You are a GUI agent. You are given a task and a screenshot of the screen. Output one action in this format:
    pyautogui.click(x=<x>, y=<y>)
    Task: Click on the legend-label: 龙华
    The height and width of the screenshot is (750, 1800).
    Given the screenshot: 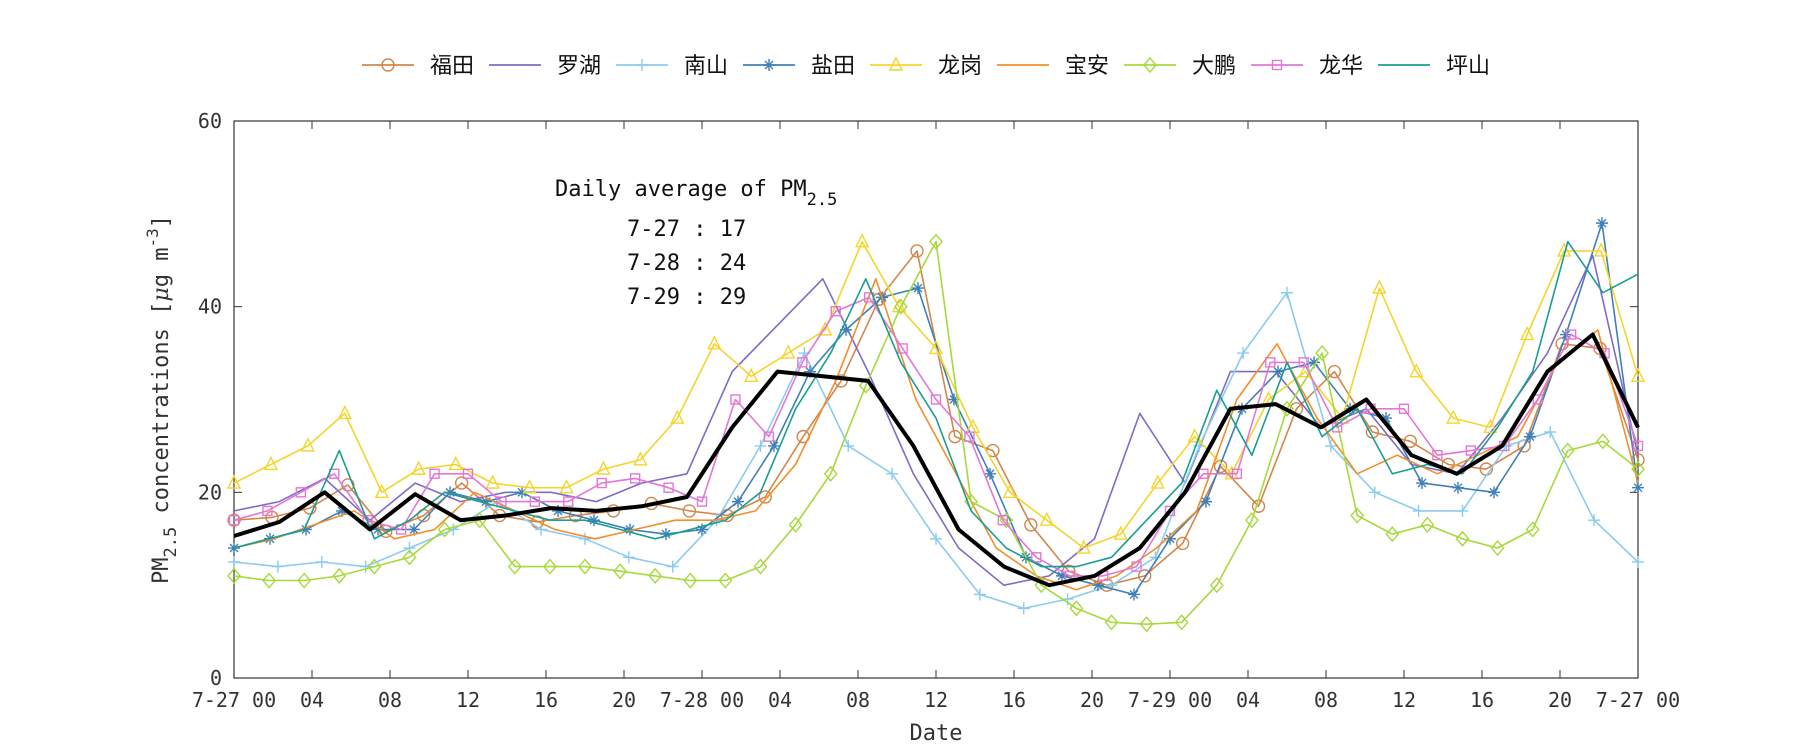 What is the action you would take?
    pyautogui.click(x=1341, y=66)
    